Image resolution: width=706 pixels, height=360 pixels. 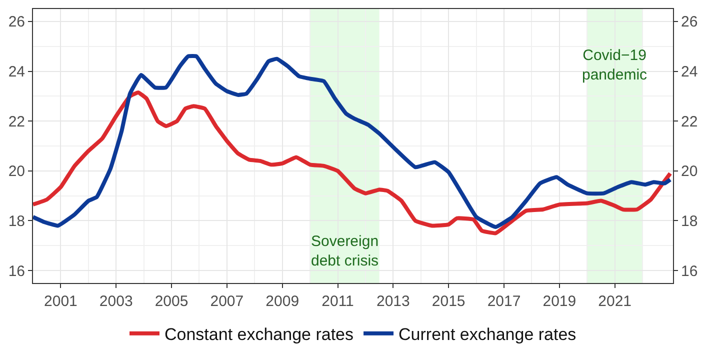 I want to click on y2-tick-label: 20, so click(x=689, y=171).